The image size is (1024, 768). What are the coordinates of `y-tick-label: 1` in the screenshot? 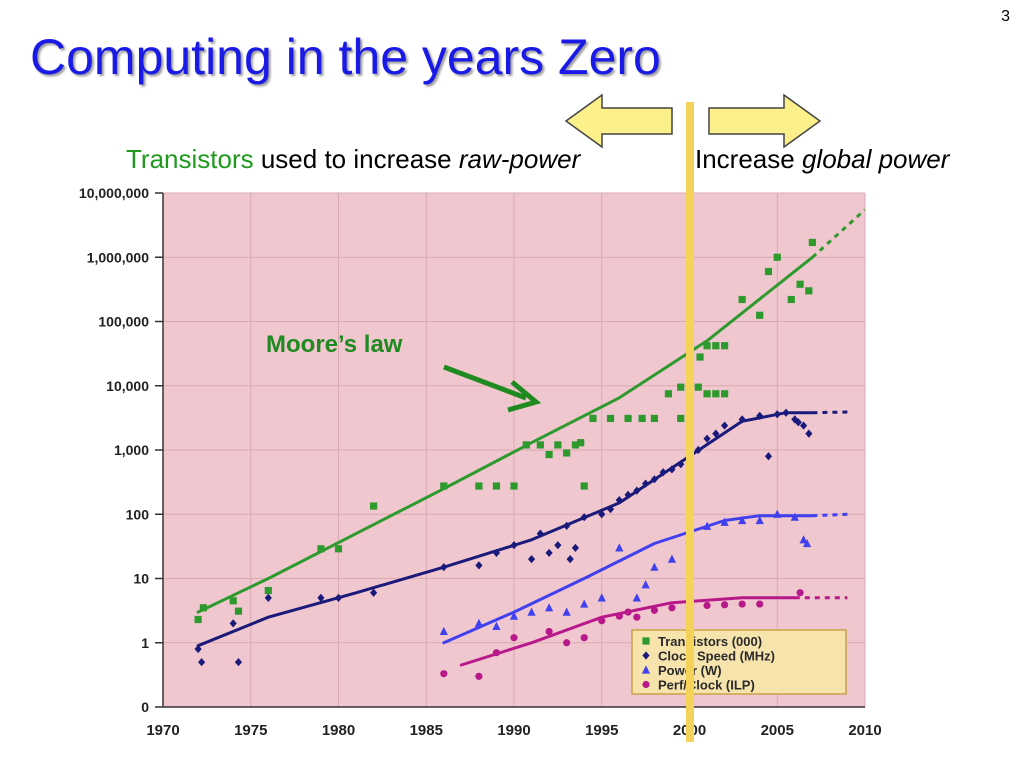 It's located at (145, 643).